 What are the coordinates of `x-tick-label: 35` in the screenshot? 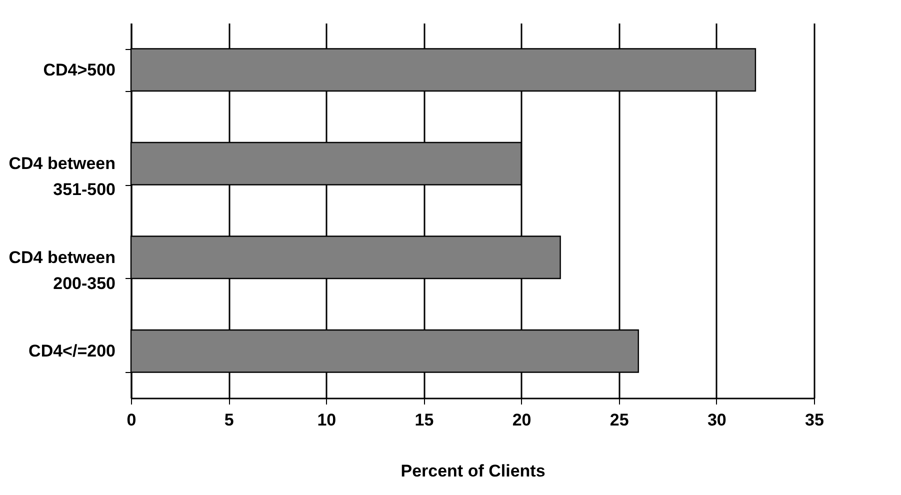 It's located at (814, 420).